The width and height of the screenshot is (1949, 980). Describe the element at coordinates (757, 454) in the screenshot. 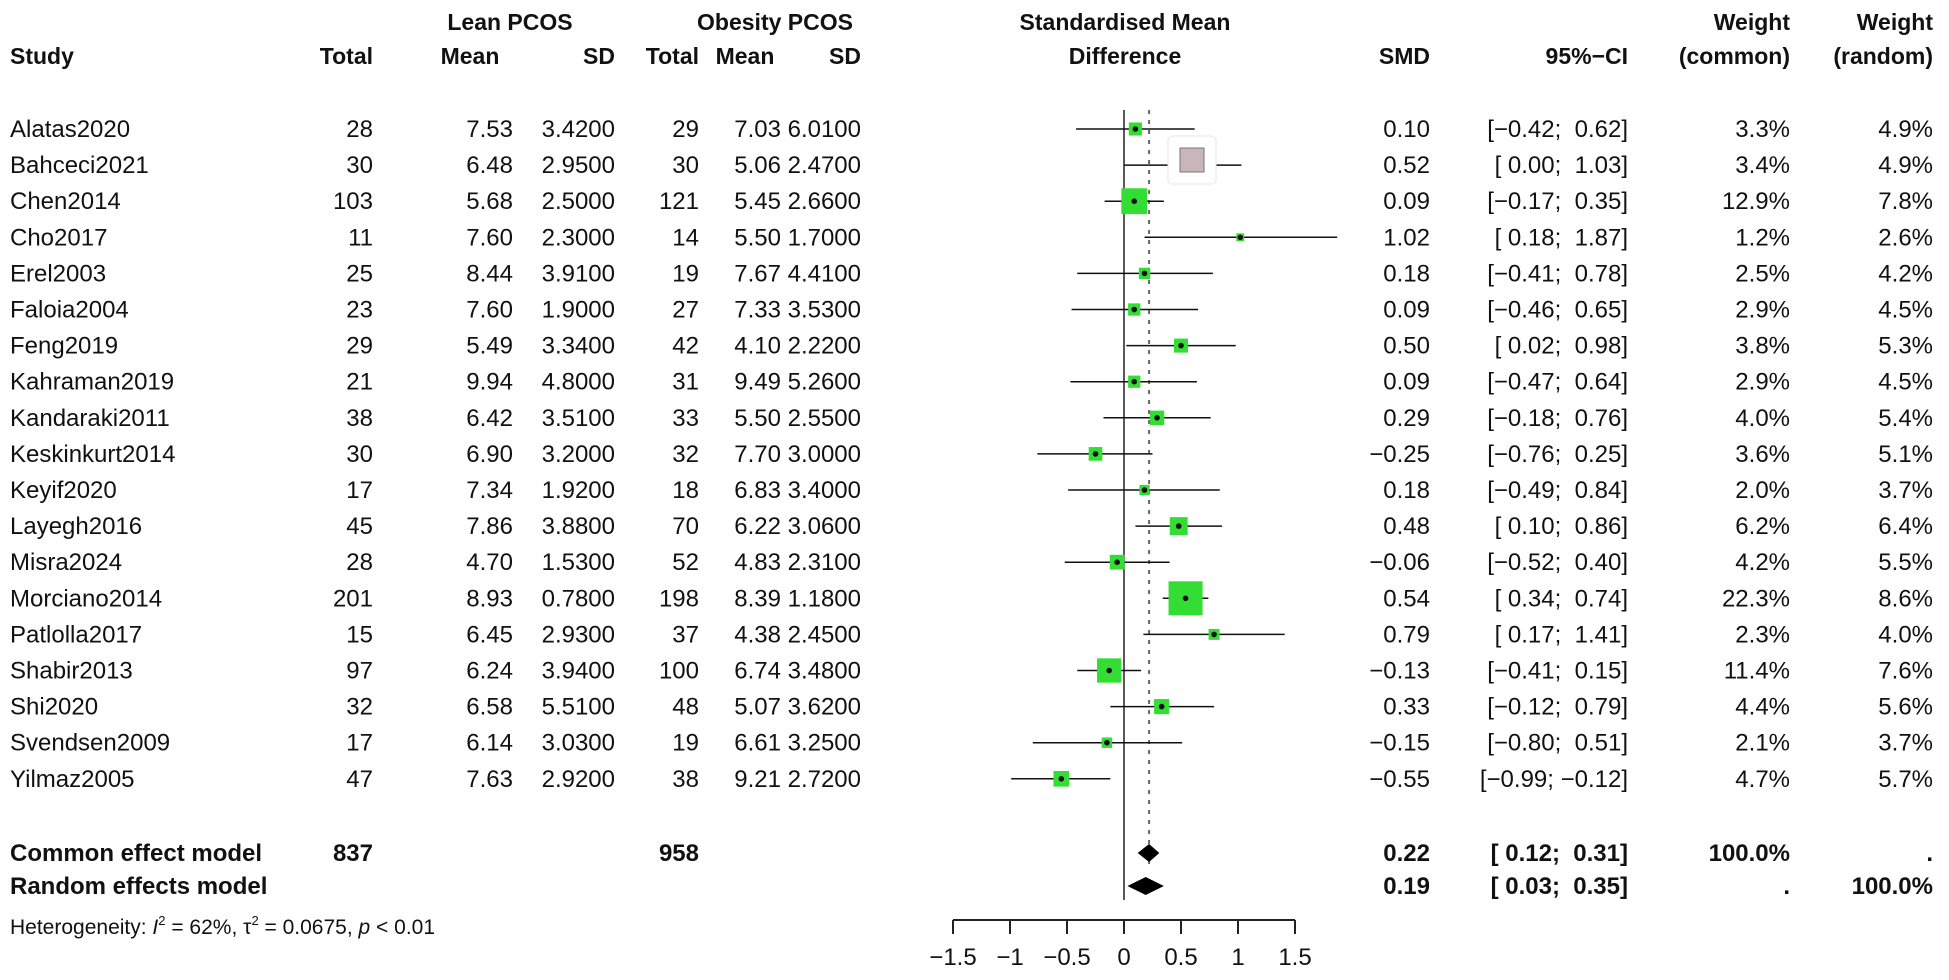

I see `obese-mean: 7.70` at that location.